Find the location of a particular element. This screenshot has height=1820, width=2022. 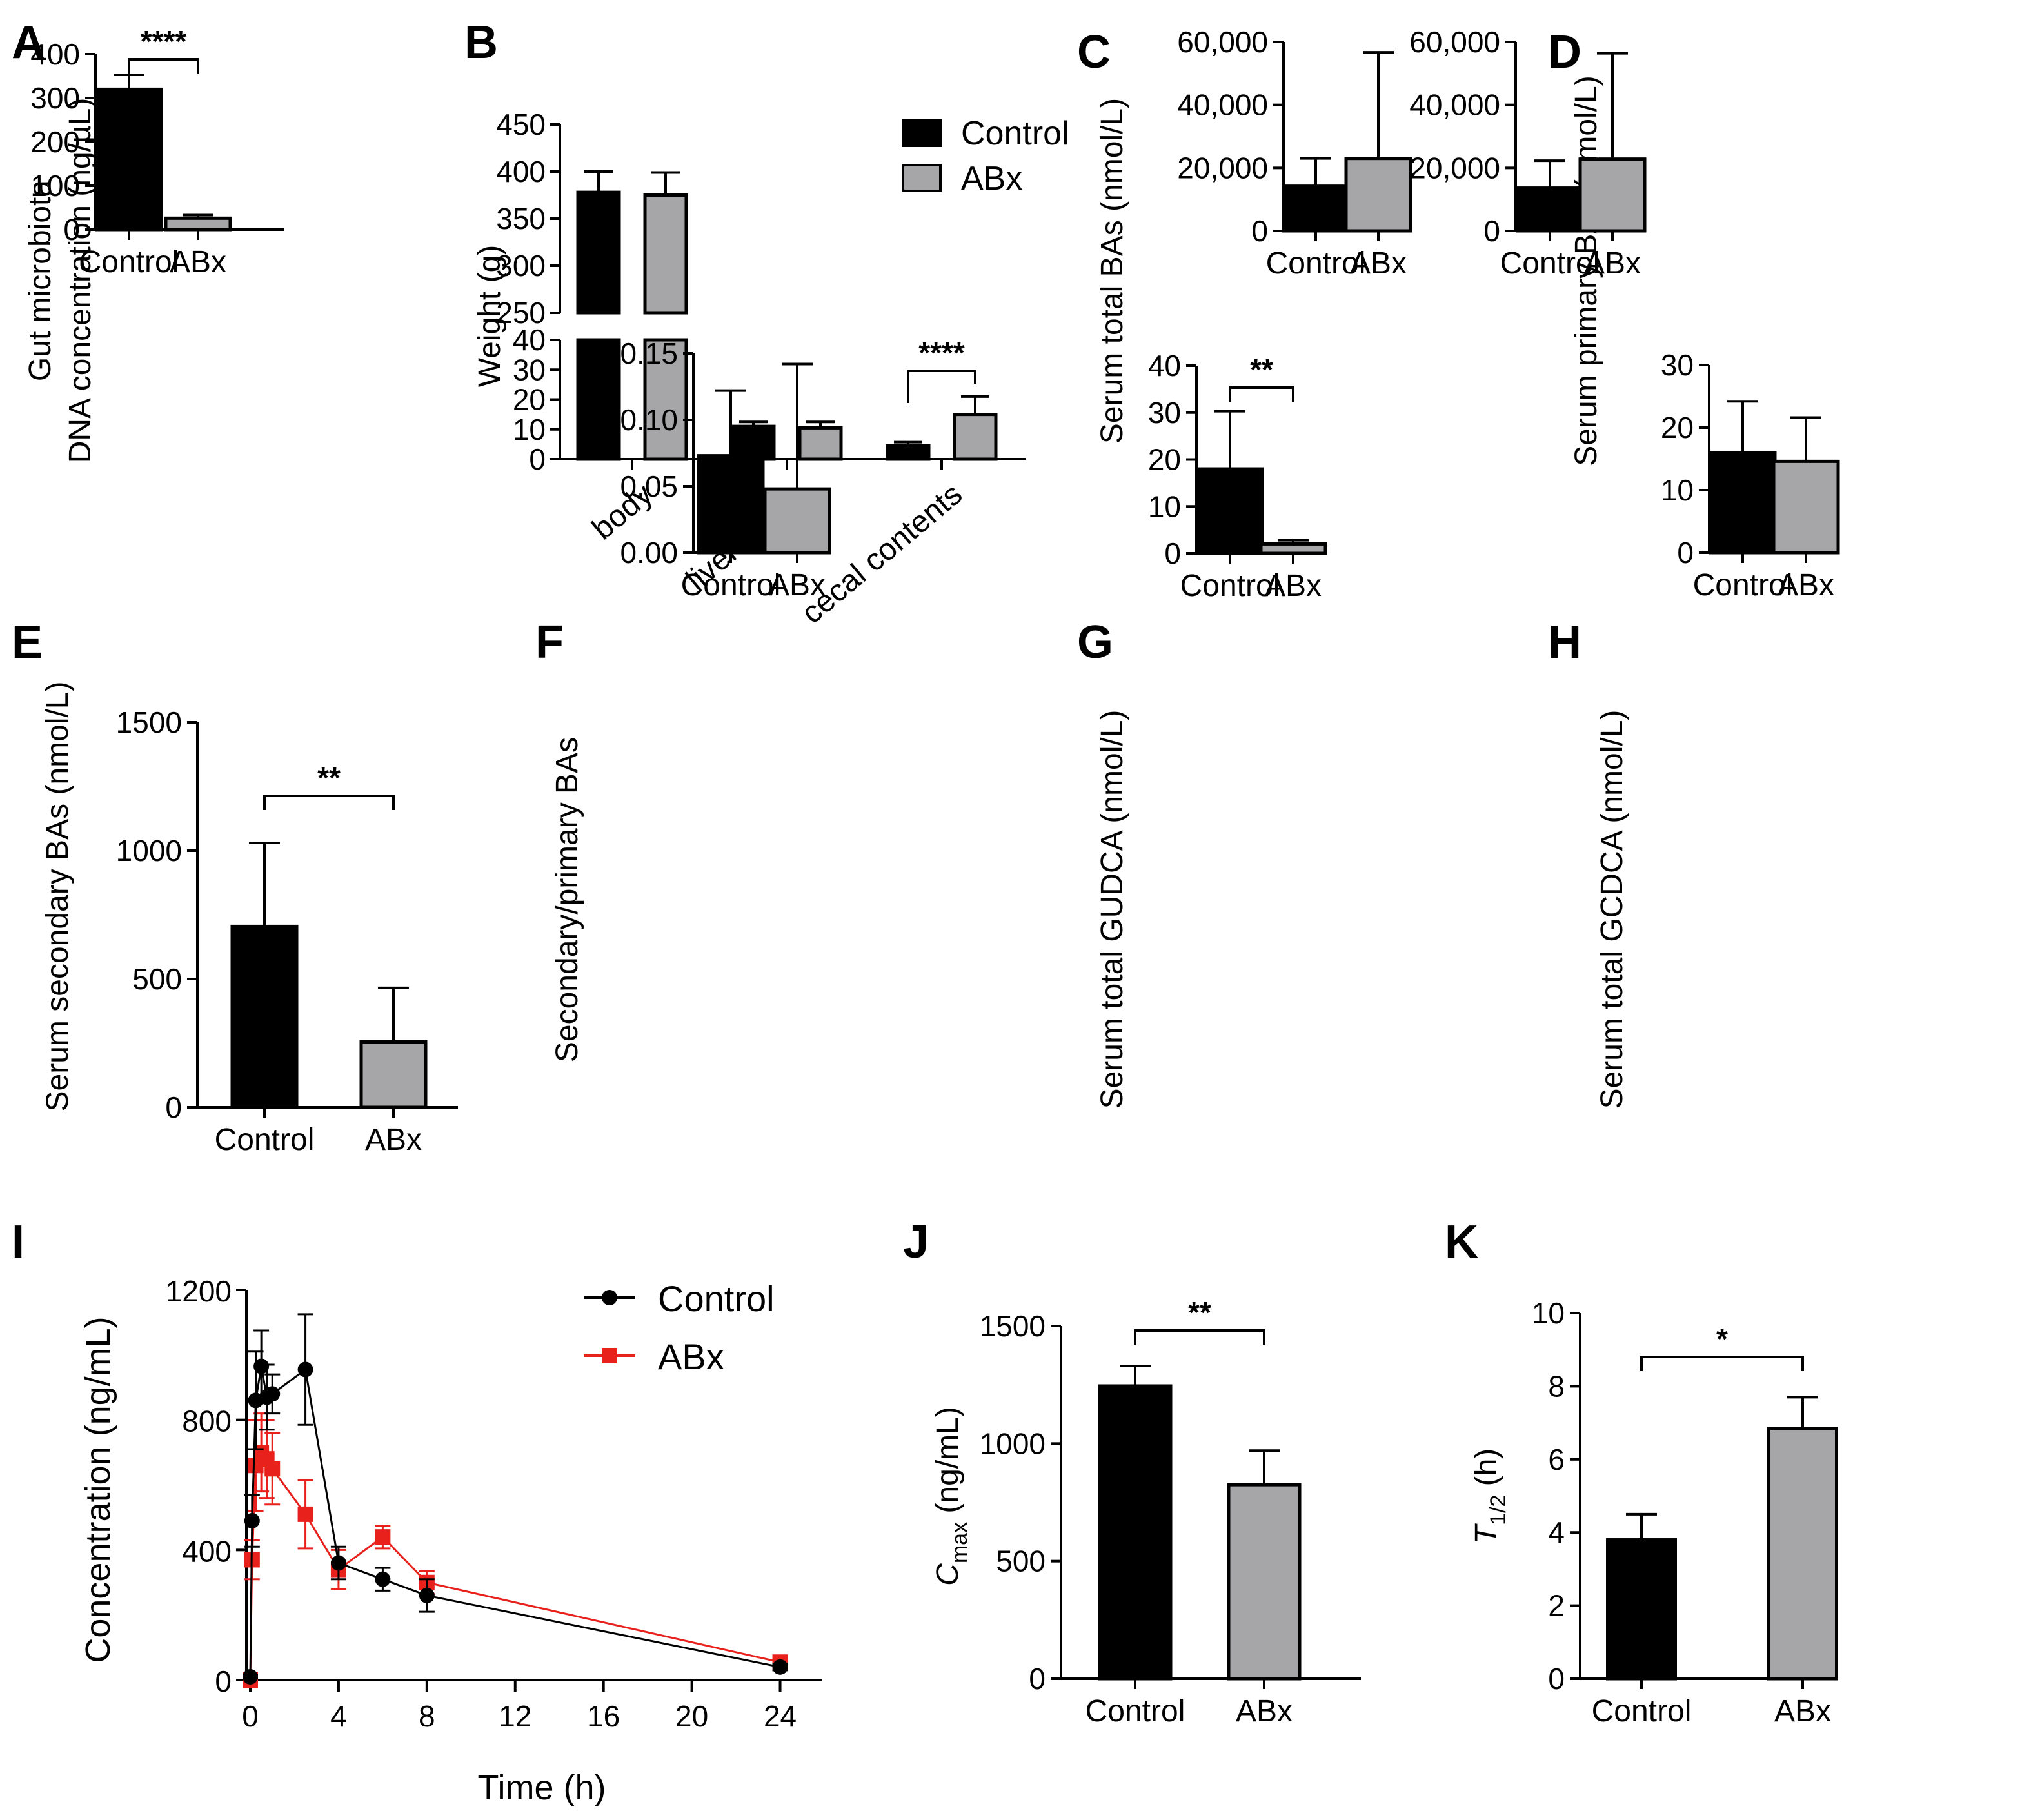

panel-e-ylabel: Serum secondary BAs (nmol/L) is located at coordinates (58, 897).